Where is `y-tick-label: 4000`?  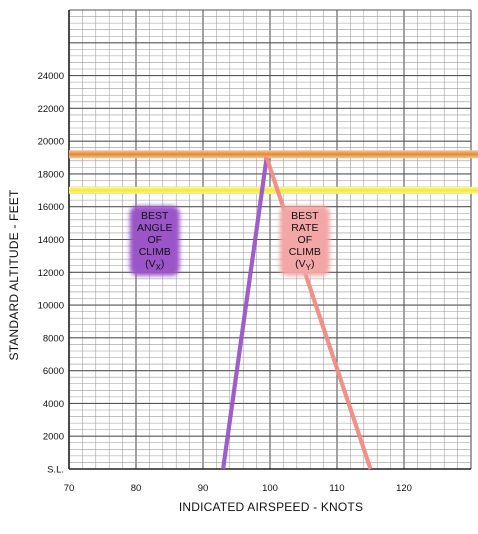
y-tick-label: 4000 is located at coordinates (53, 404).